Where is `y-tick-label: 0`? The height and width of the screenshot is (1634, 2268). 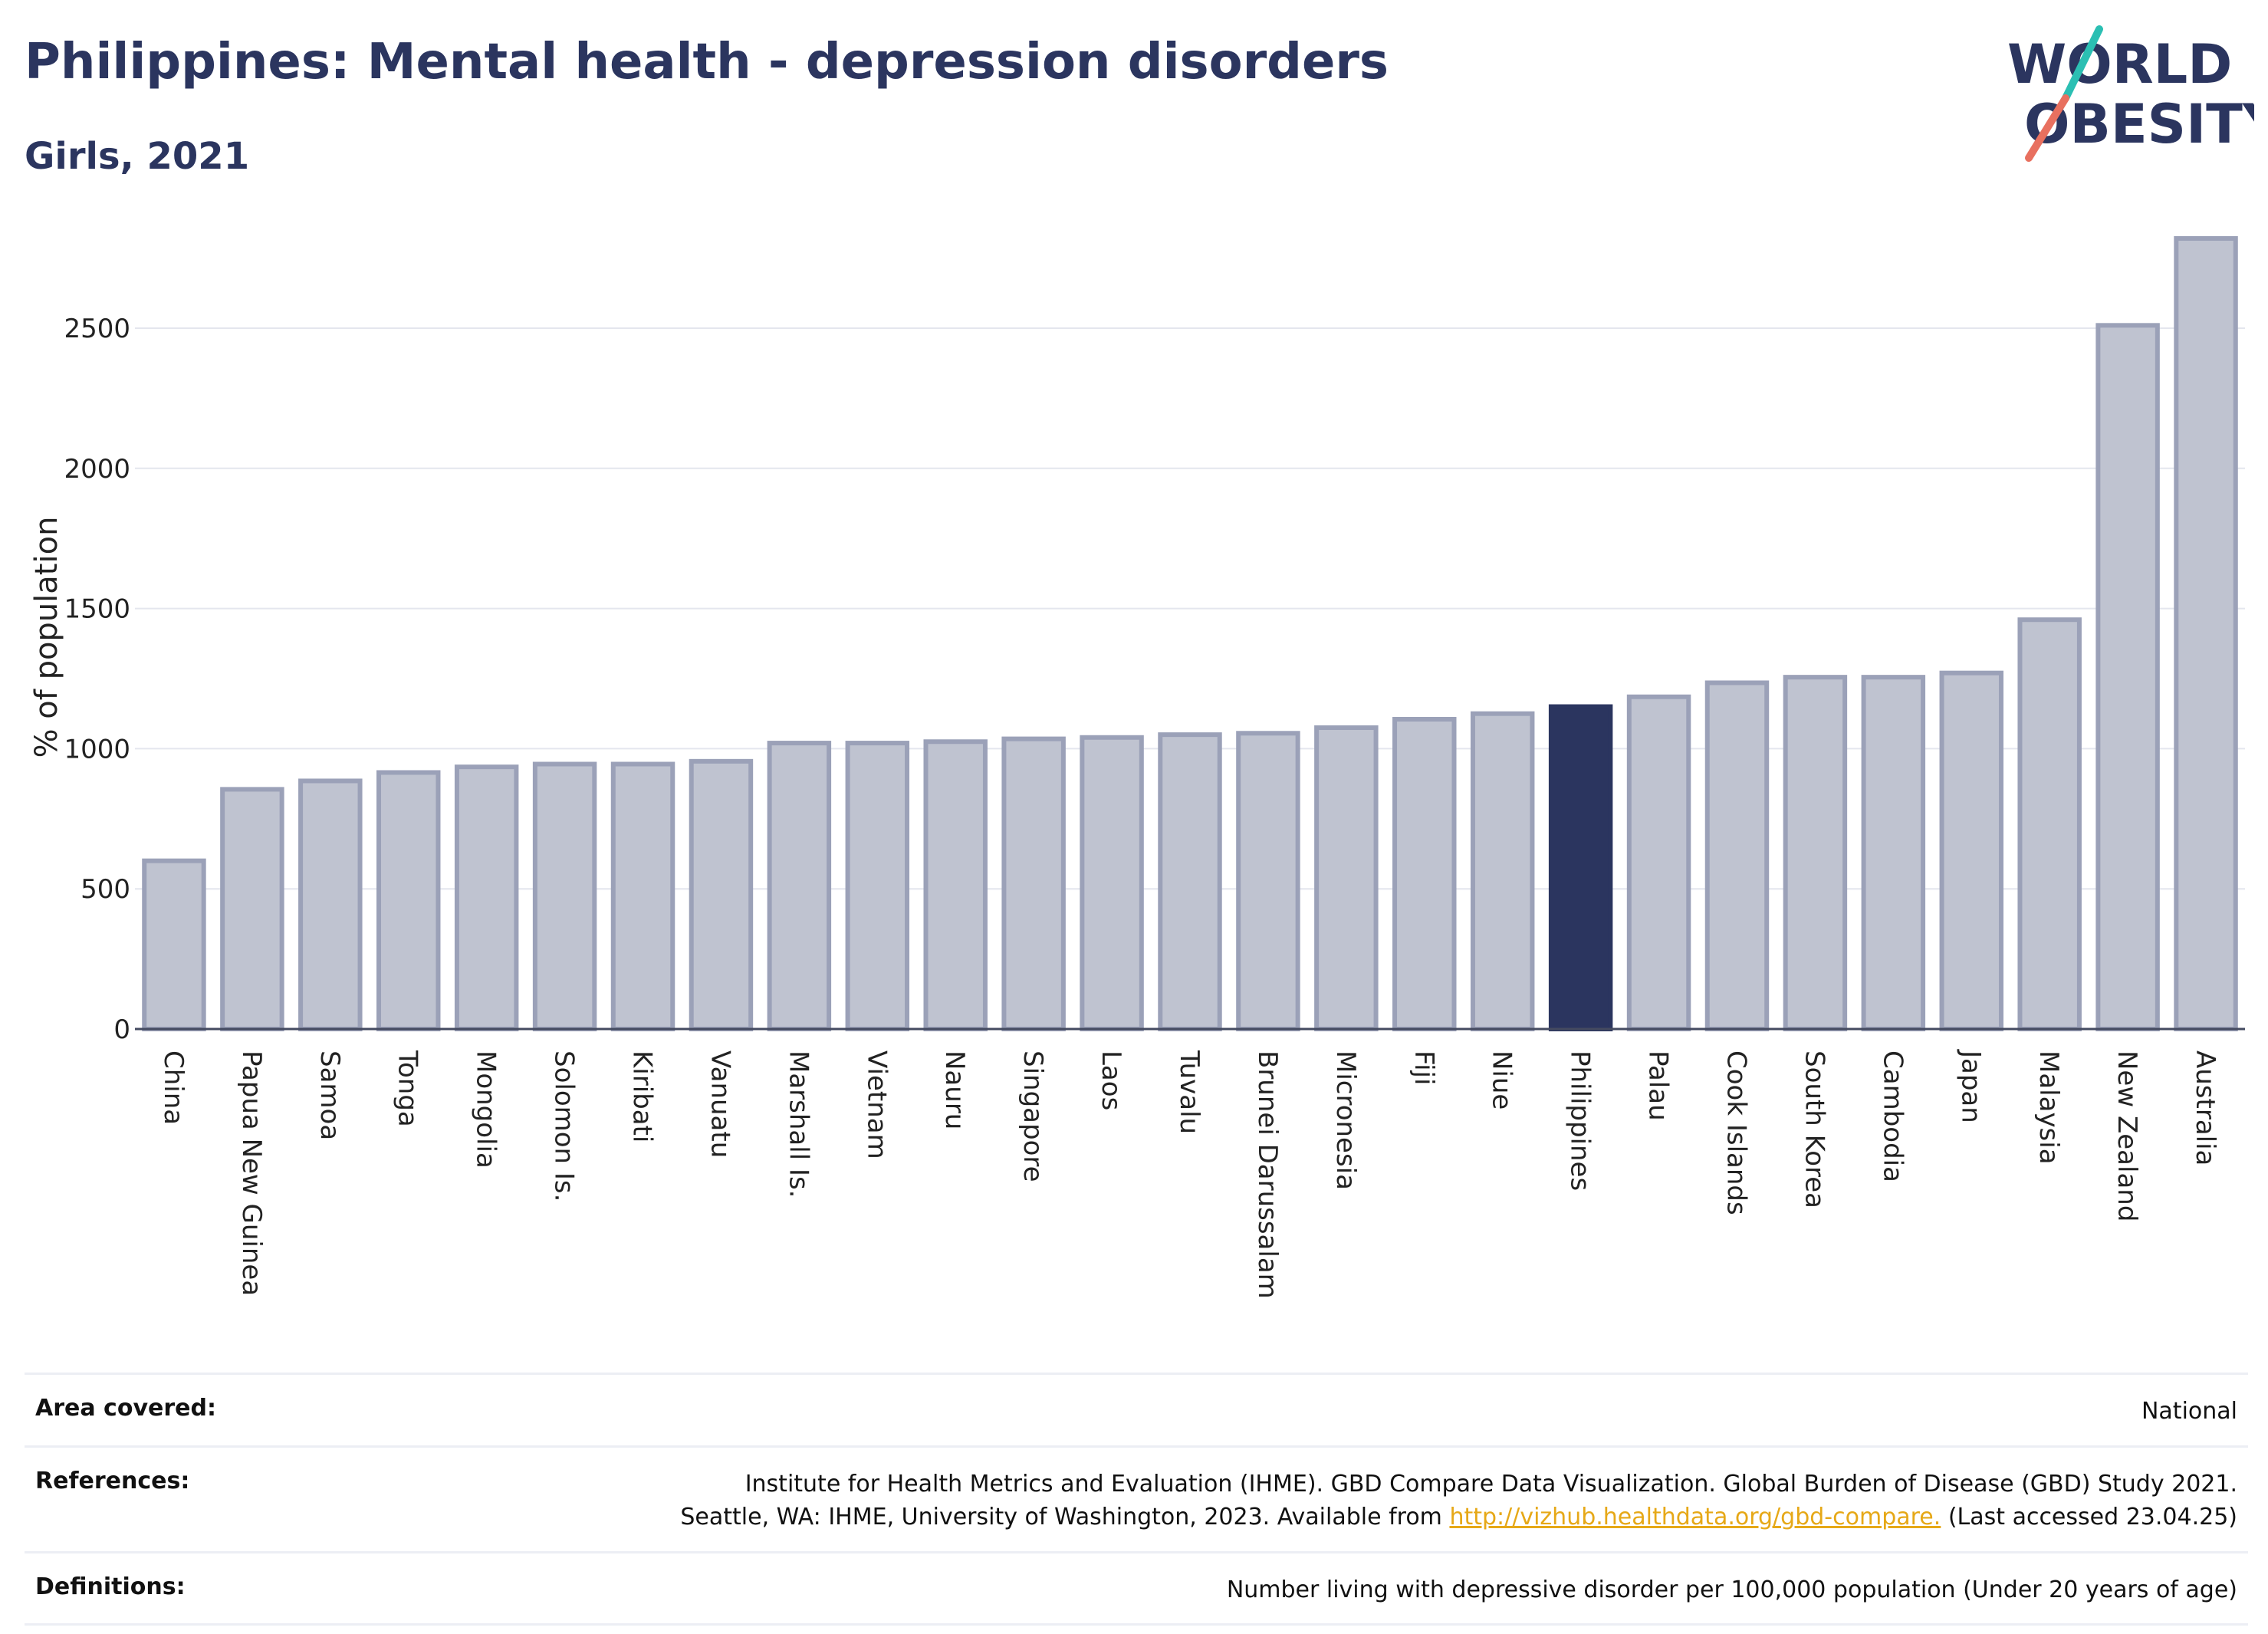
y-tick-label: 0 is located at coordinates (122, 1029).